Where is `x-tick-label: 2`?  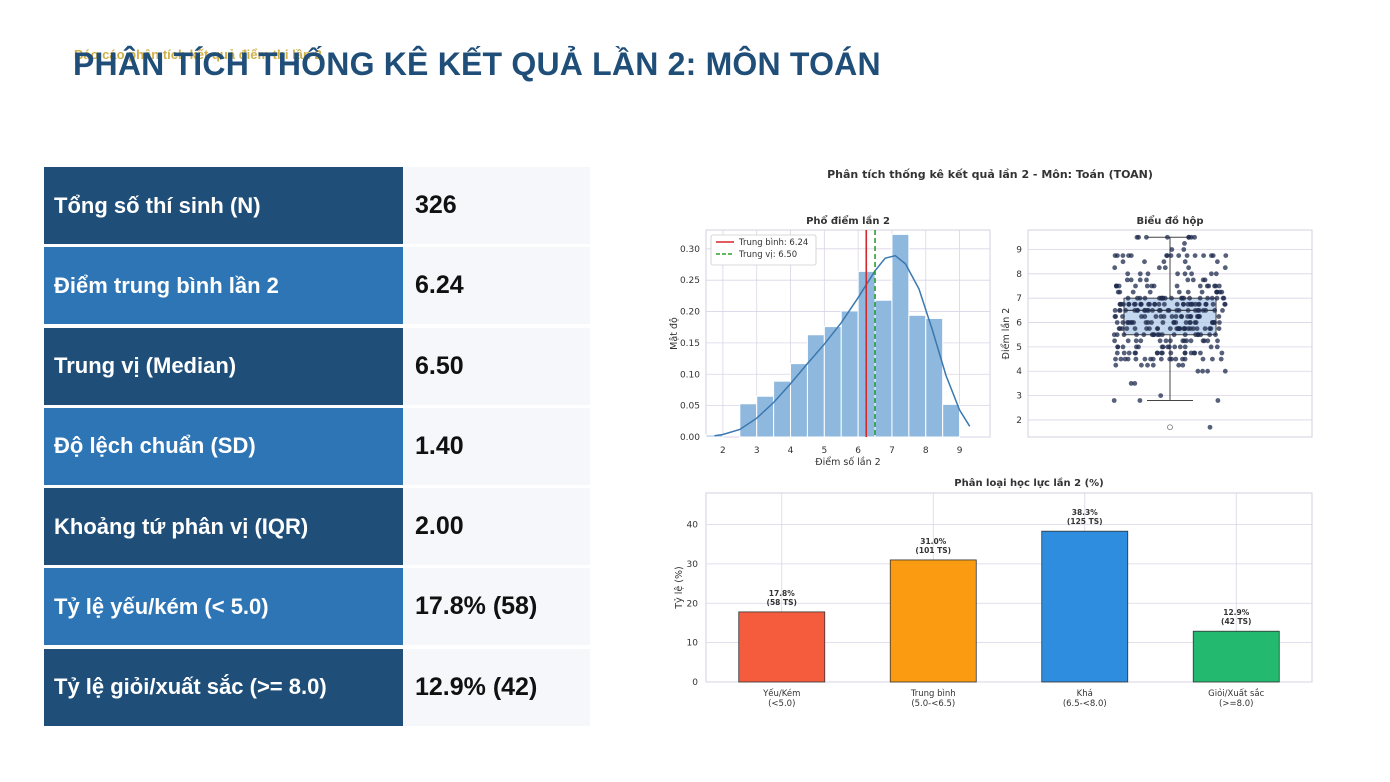
x-tick-label: 2 is located at coordinates (723, 451).